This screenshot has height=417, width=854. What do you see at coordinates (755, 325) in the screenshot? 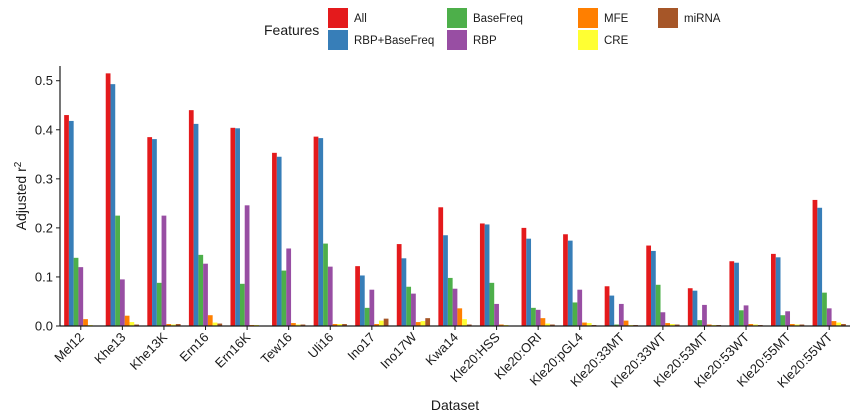
I see `bar-cre-kle20-53wt` at bounding box center [755, 325].